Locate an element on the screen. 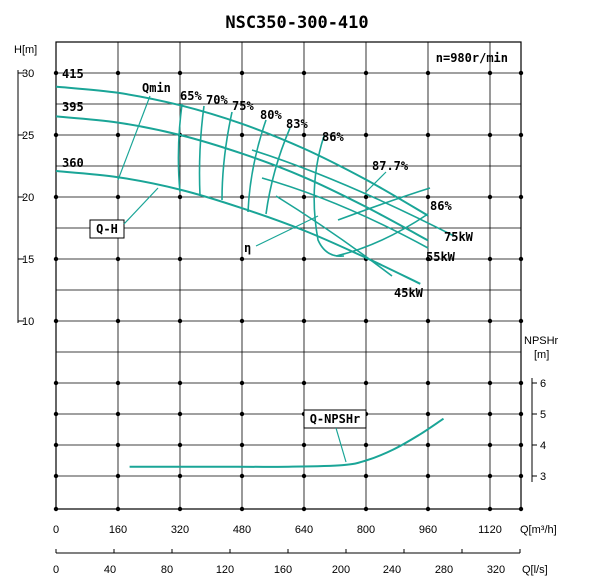 The width and height of the screenshot is (594, 583). qmin-label: Qmin is located at coordinates (156, 88).